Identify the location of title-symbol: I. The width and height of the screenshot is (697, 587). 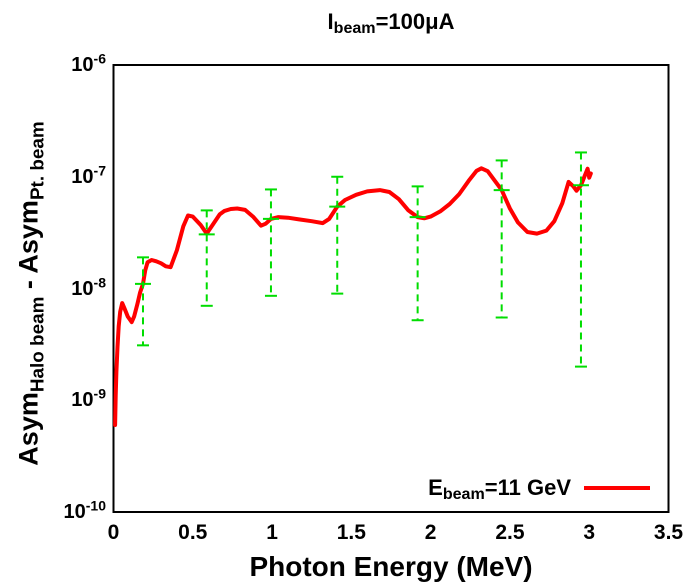
(330, 21).